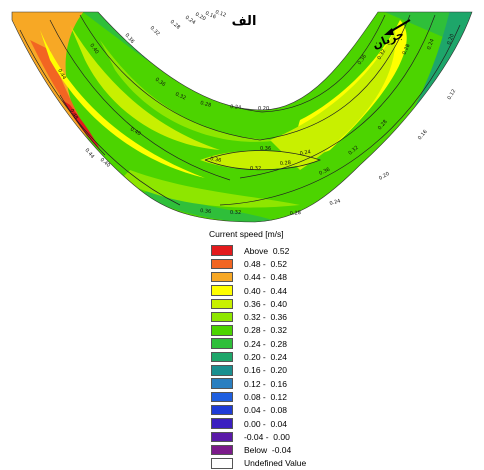  I want to click on legend-label: 0.00 - 0.04, so click(266, 423).